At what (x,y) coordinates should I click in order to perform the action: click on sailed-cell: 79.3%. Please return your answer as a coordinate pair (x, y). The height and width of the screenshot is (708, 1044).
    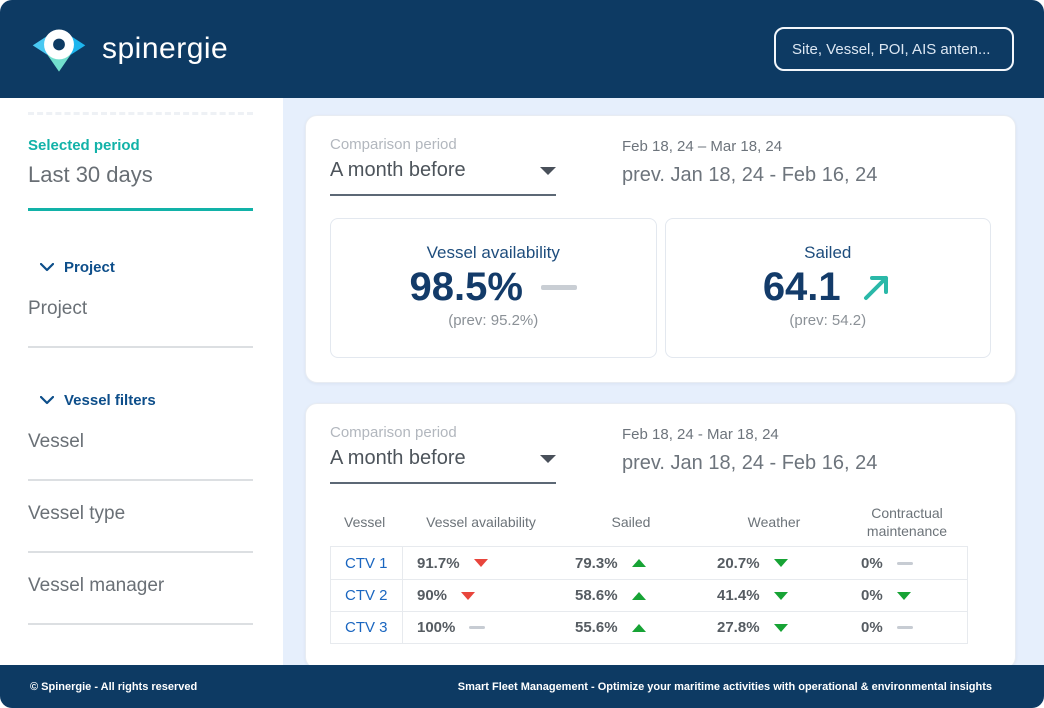
    Looking at the image, I should click on (632, 563).